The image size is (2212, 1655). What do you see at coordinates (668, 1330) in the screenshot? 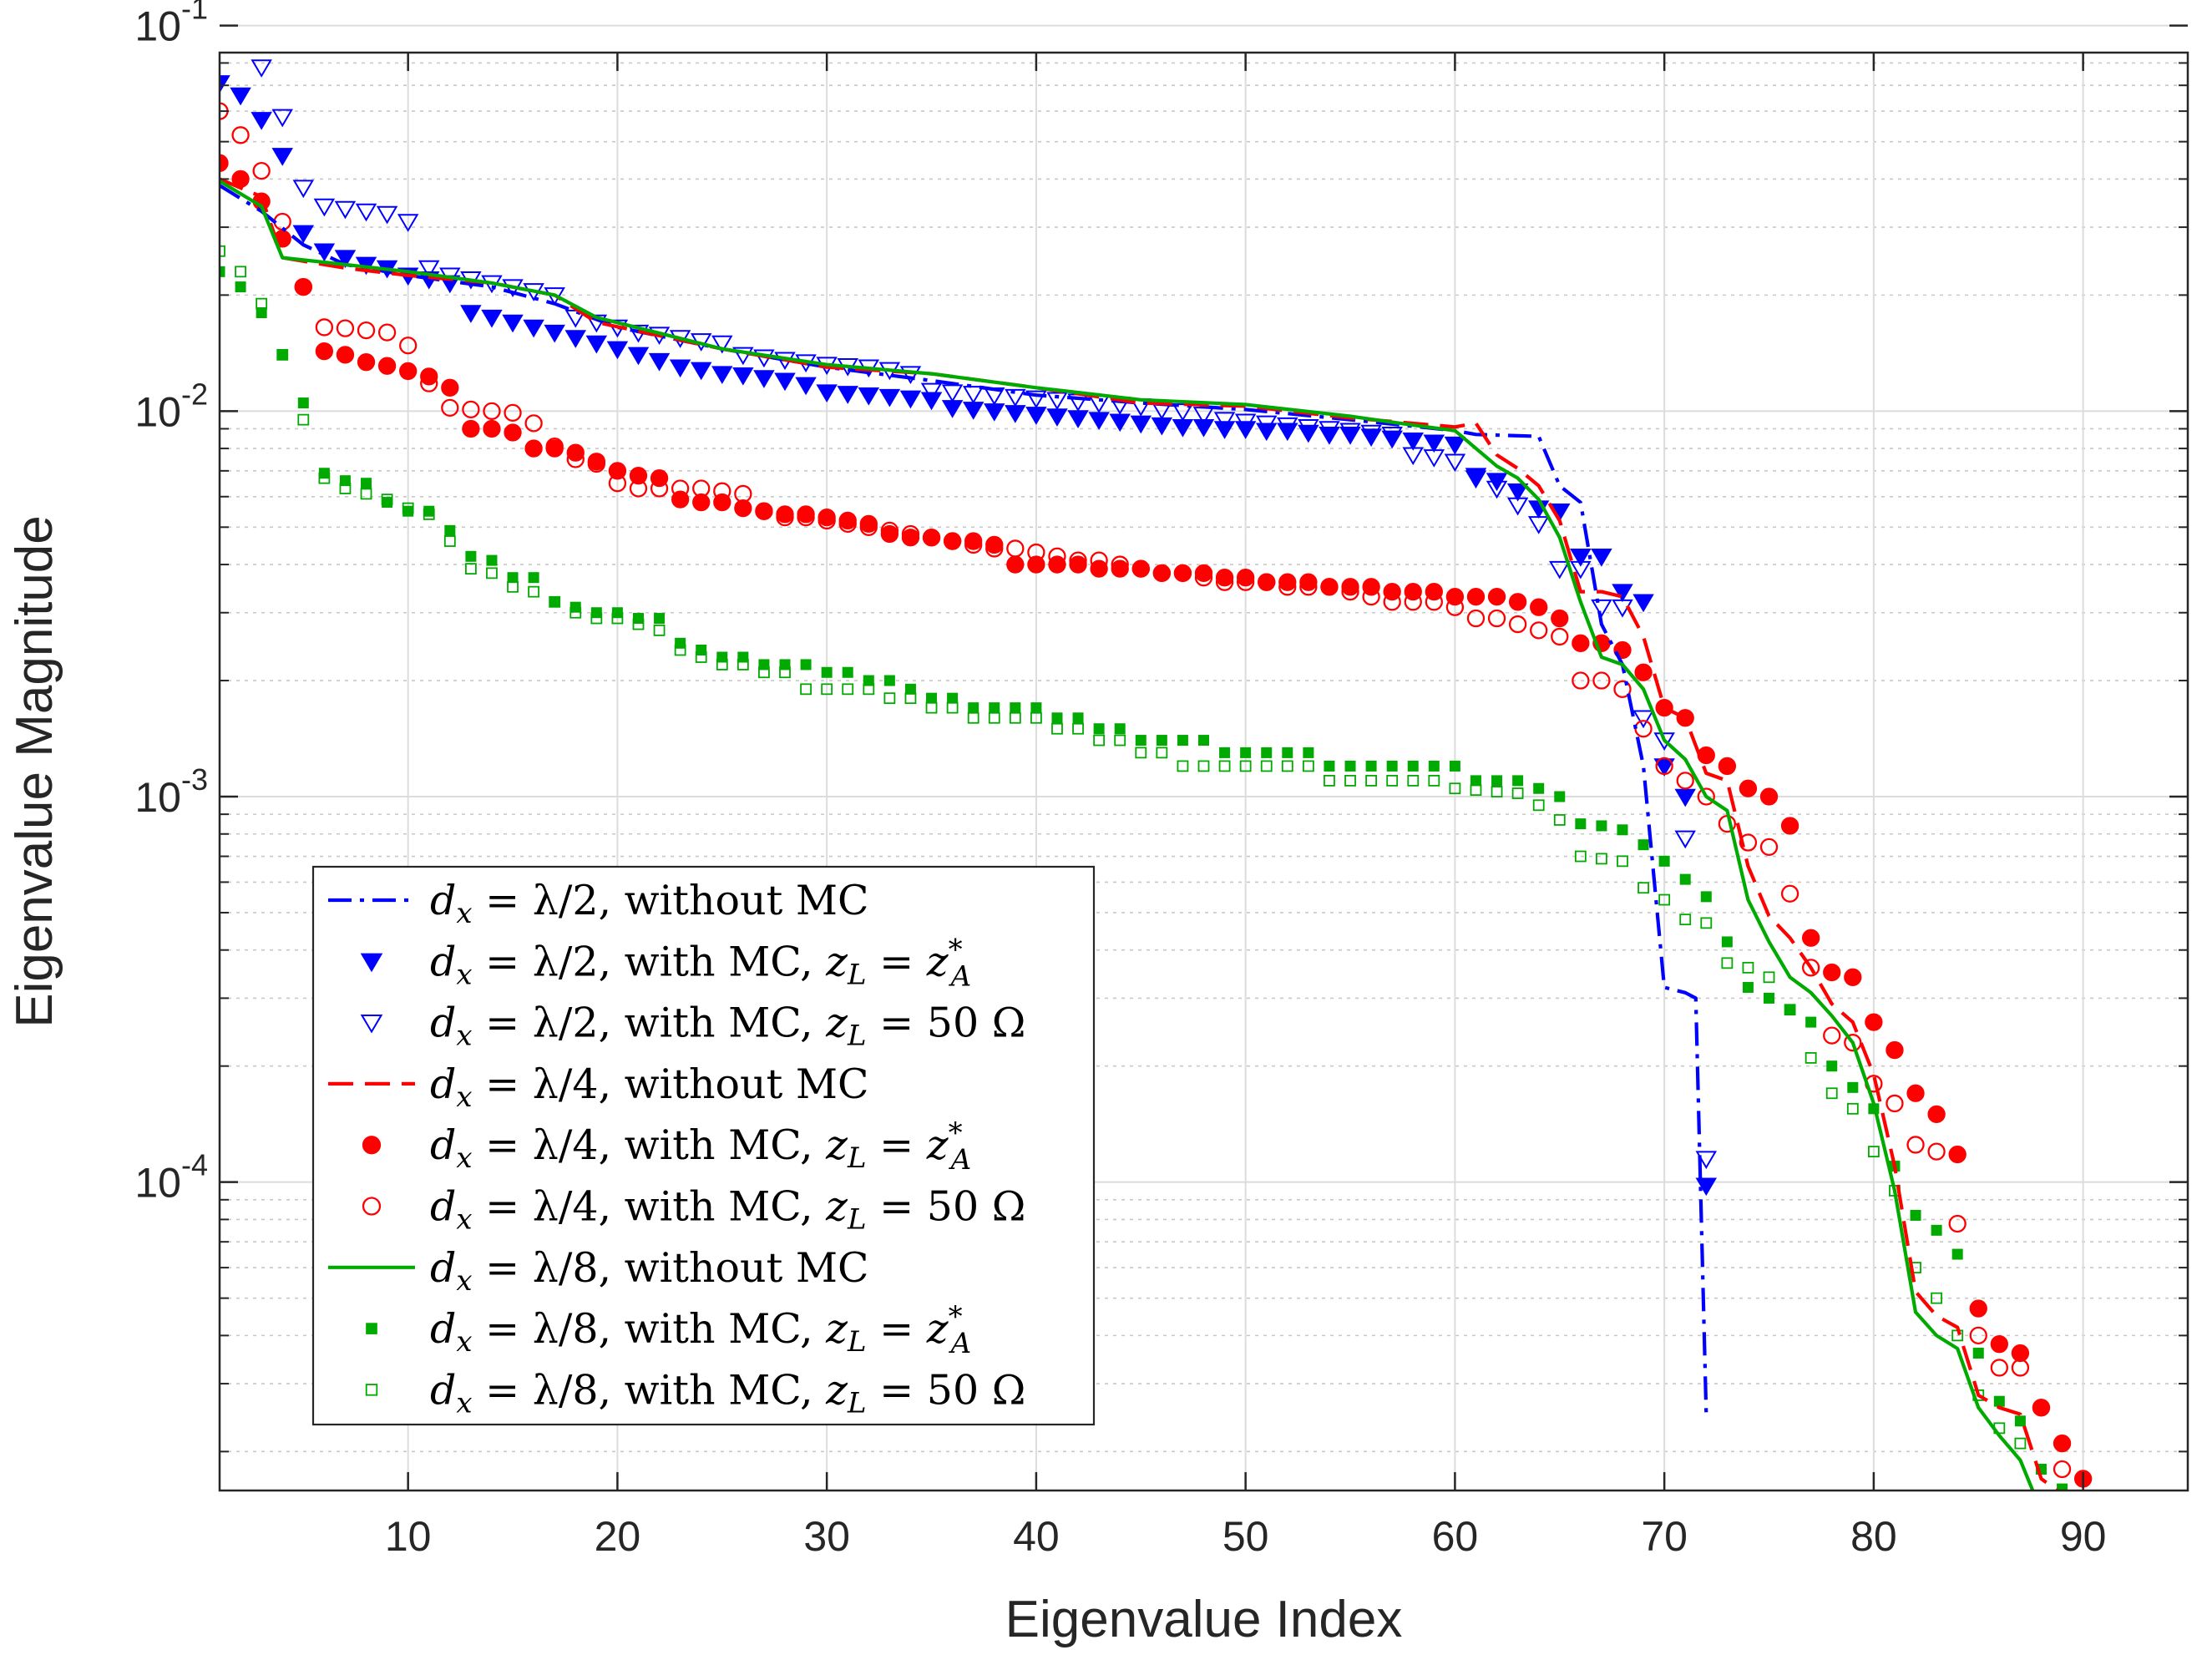
I see `legend-entry: dx = λ/8, with MC, zL = z* A` at bounding box center [668, 1330].